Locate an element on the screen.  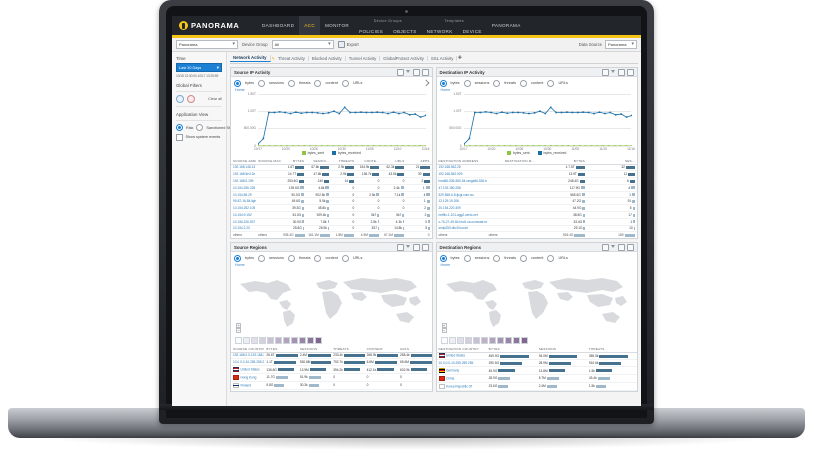
nav-item-panorama: PANORAMA is located at coordinates (506, 25).